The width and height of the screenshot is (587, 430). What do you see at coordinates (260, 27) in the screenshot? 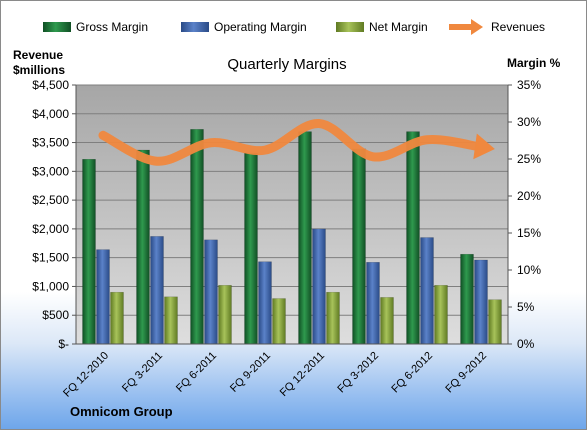
I see `legend-label: Operating Margin` at bounding box center [260, 27].